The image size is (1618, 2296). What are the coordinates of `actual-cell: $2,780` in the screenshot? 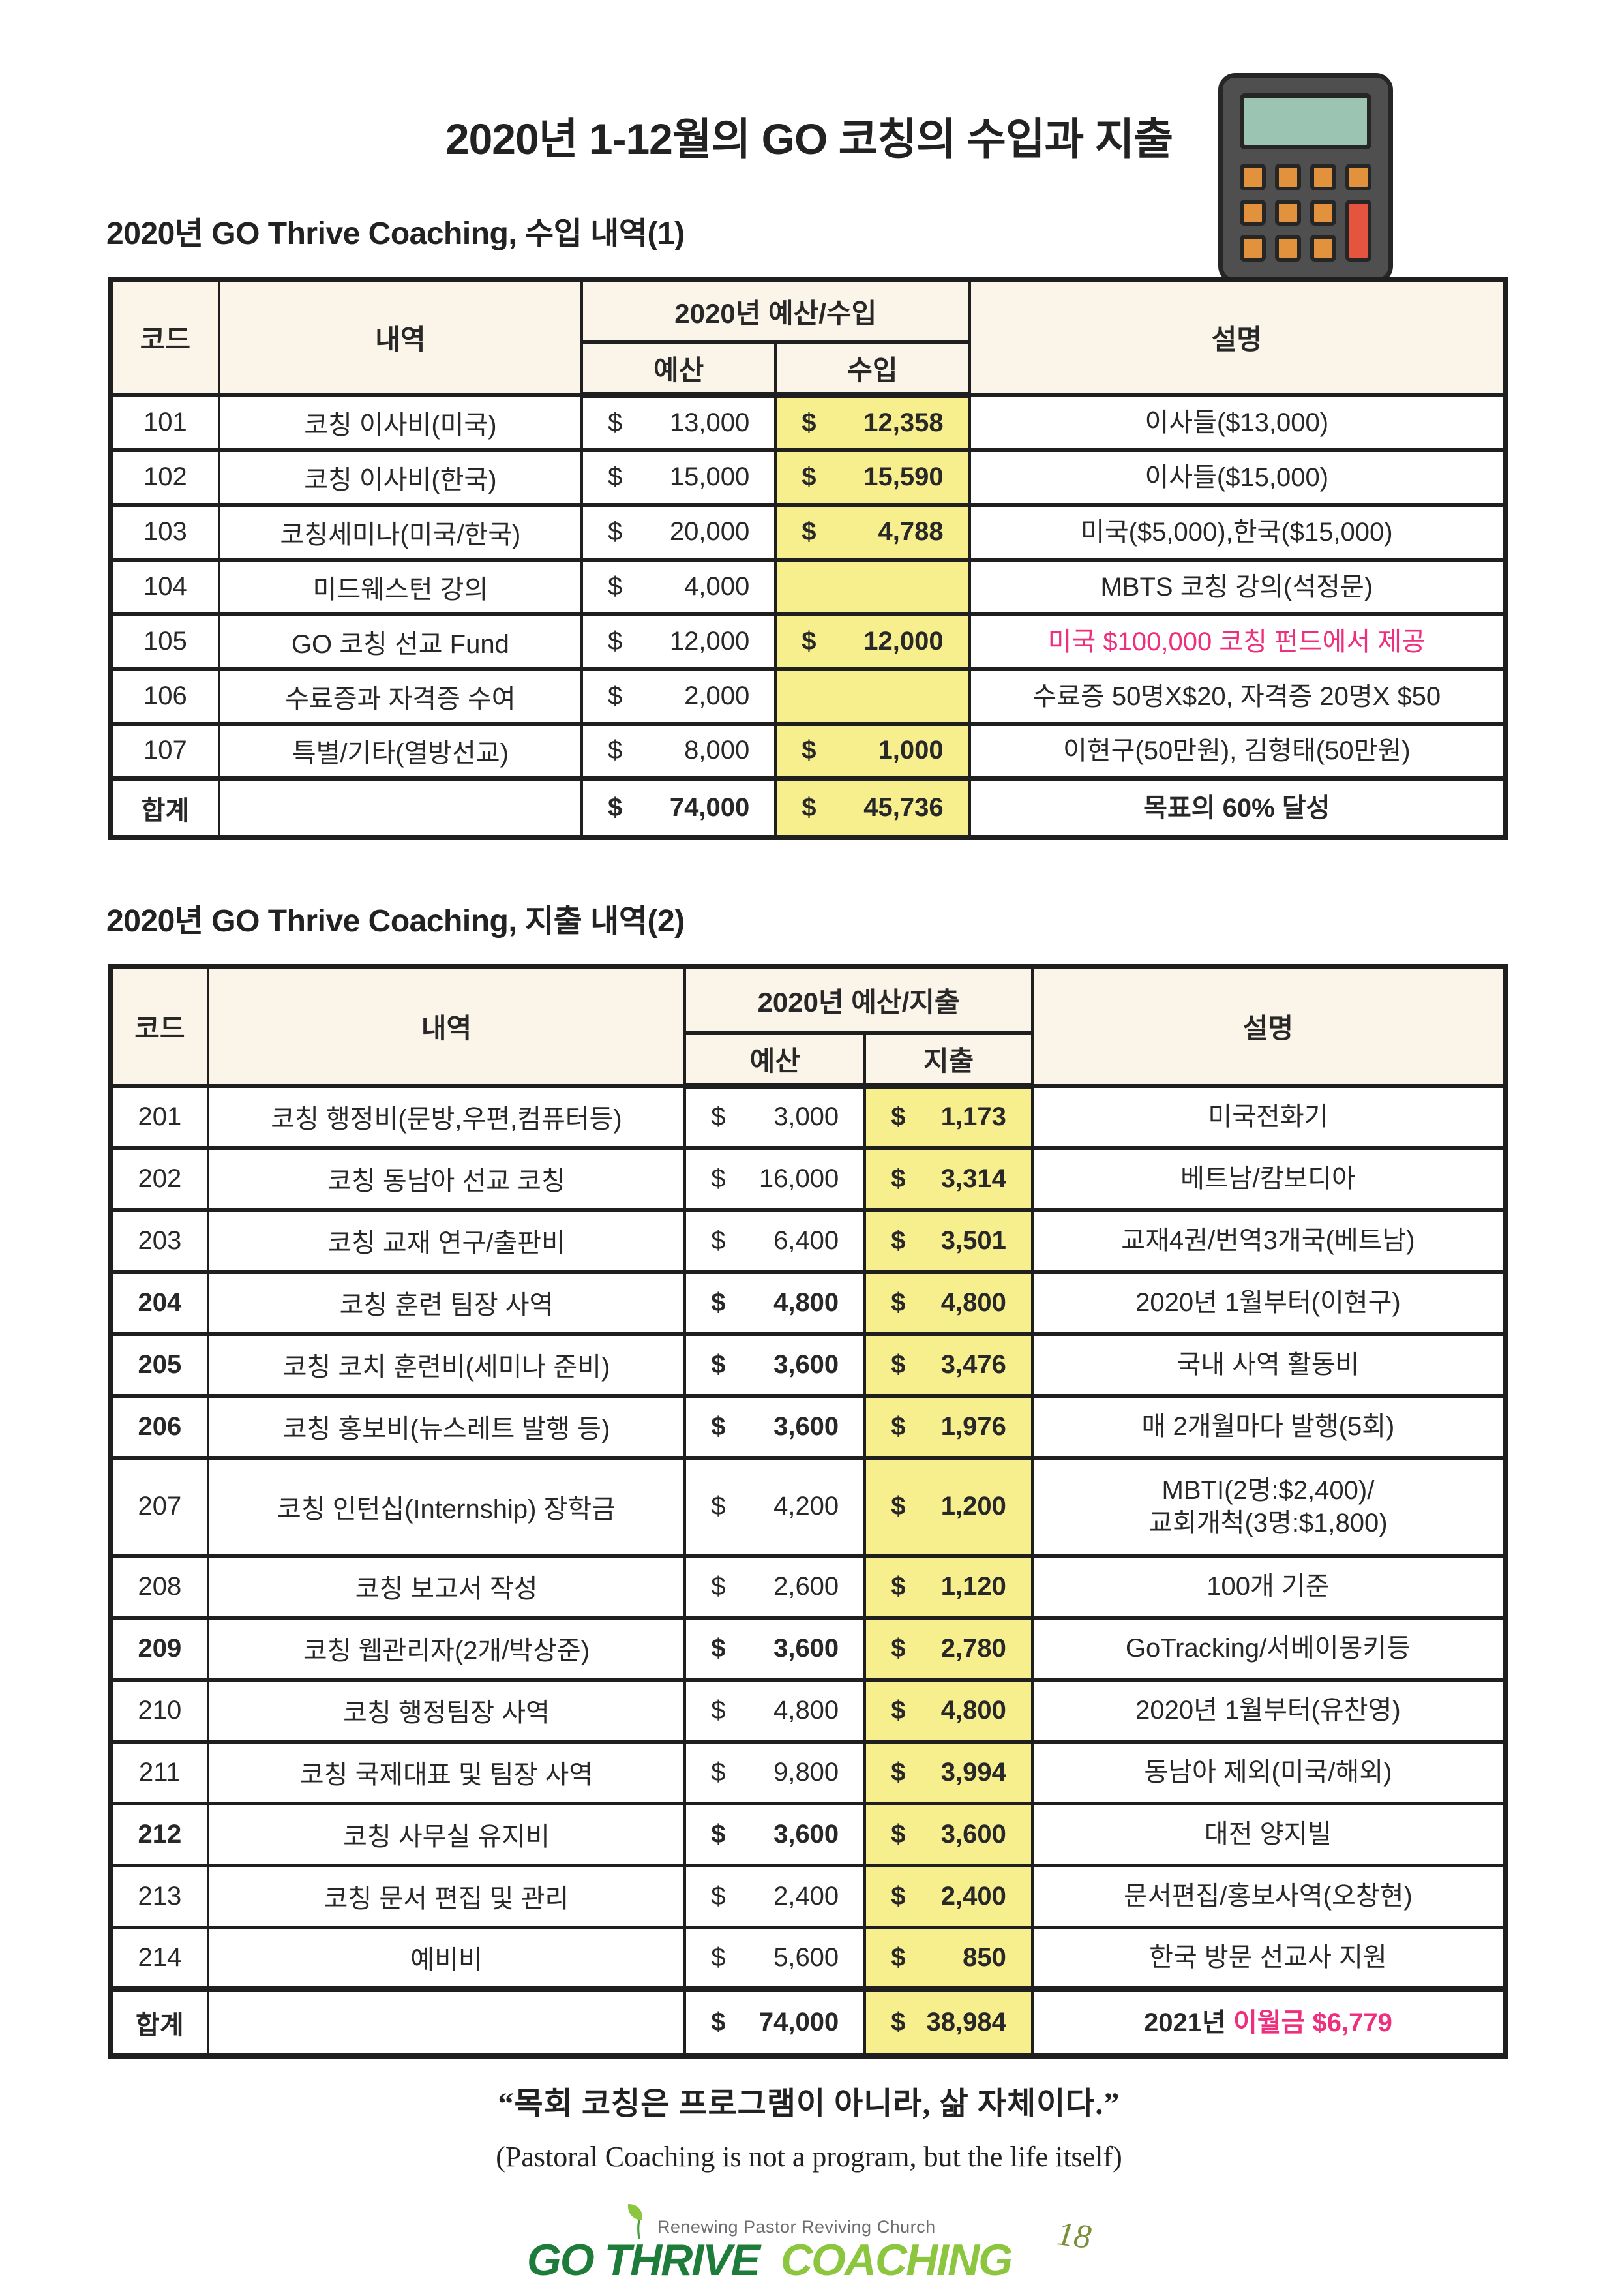 It's located at (949, 1648).